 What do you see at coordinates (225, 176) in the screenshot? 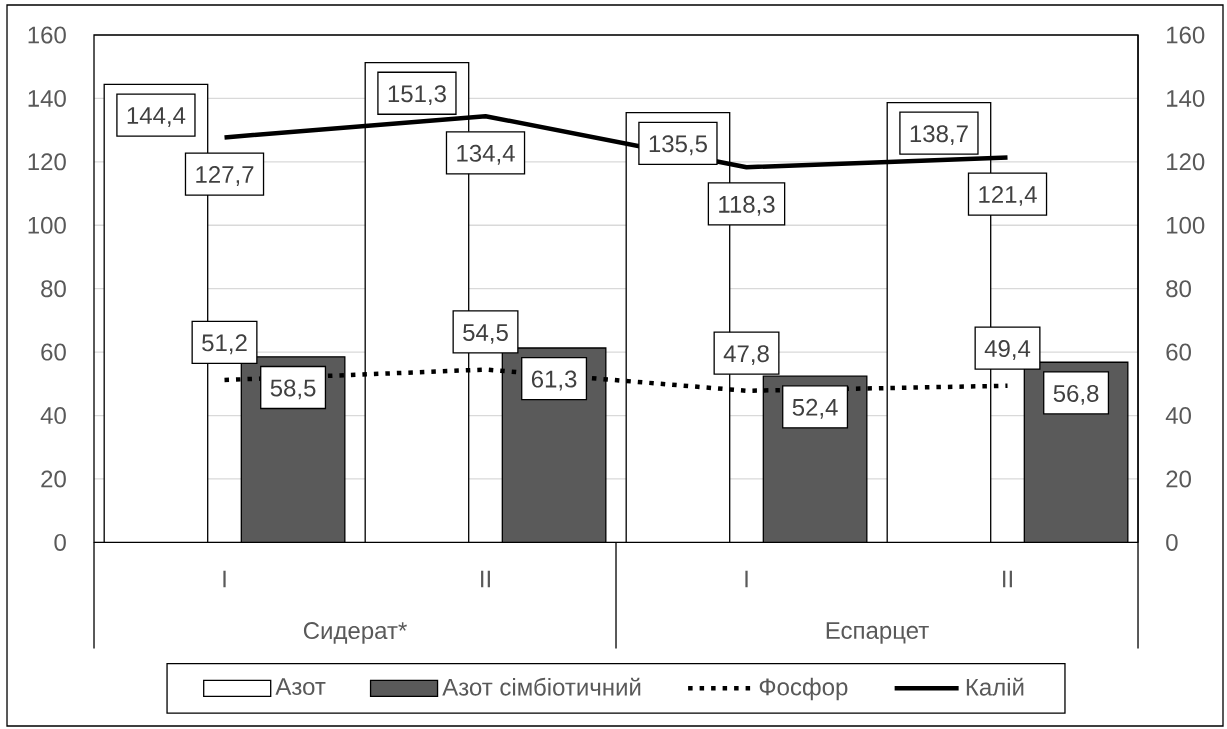
I see `data-label: 127,7` at bounding box center [225, 176].